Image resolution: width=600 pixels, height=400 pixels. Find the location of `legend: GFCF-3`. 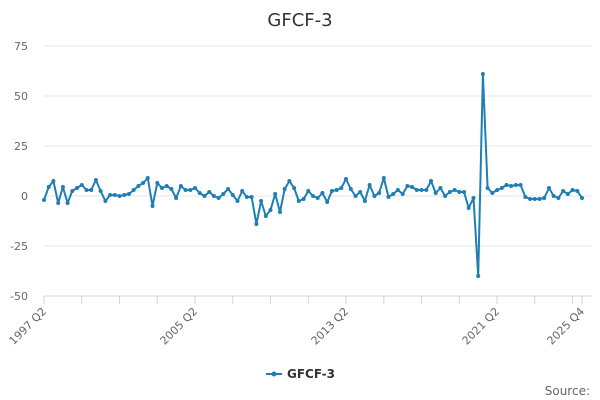

legend: GFCF-3 is located at coordinates (300, 374).